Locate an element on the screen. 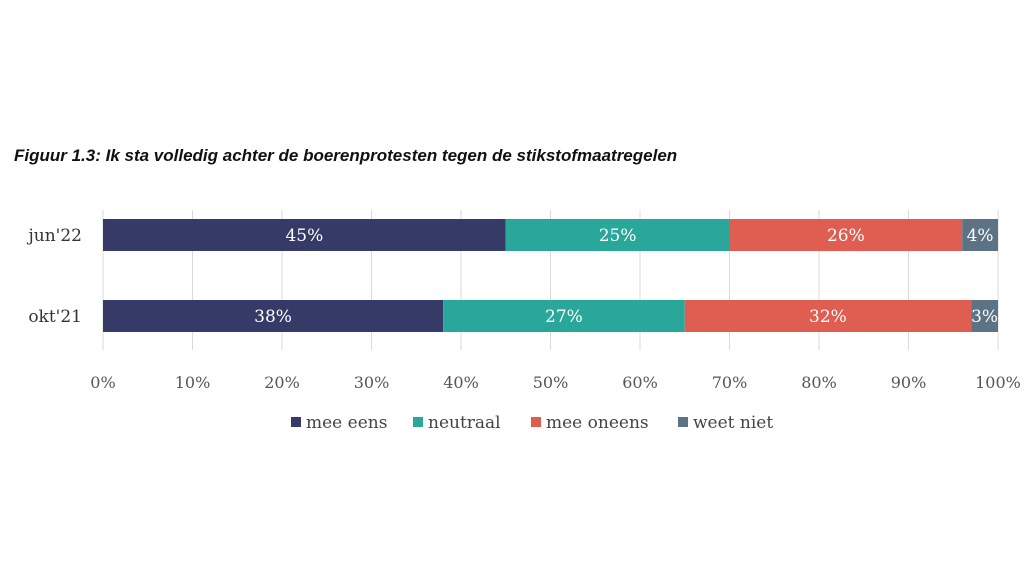 The width and height of the screenshot is (1030, 580). legend: mee eens neutraal mee oneens weet niet is located at coordinates (532, 423).